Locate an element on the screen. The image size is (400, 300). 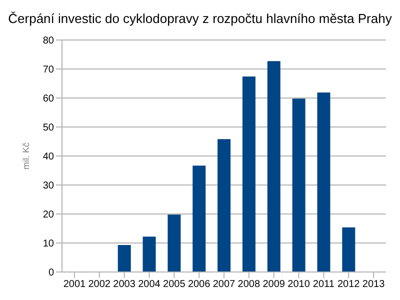
x-tick-label: 2010 is located at coordinates (299, 284).